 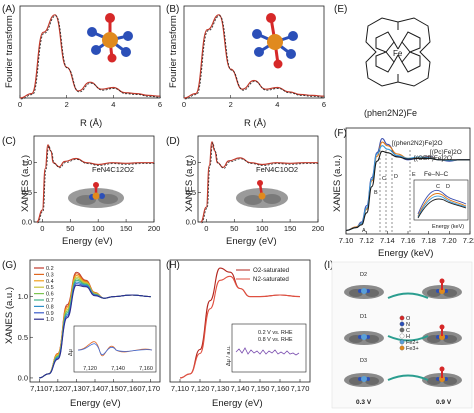 What do you see at coordinates (23, 377) in the screenshot?
I see `y-tick-label: 0.0` at bounding box center [23, 377].